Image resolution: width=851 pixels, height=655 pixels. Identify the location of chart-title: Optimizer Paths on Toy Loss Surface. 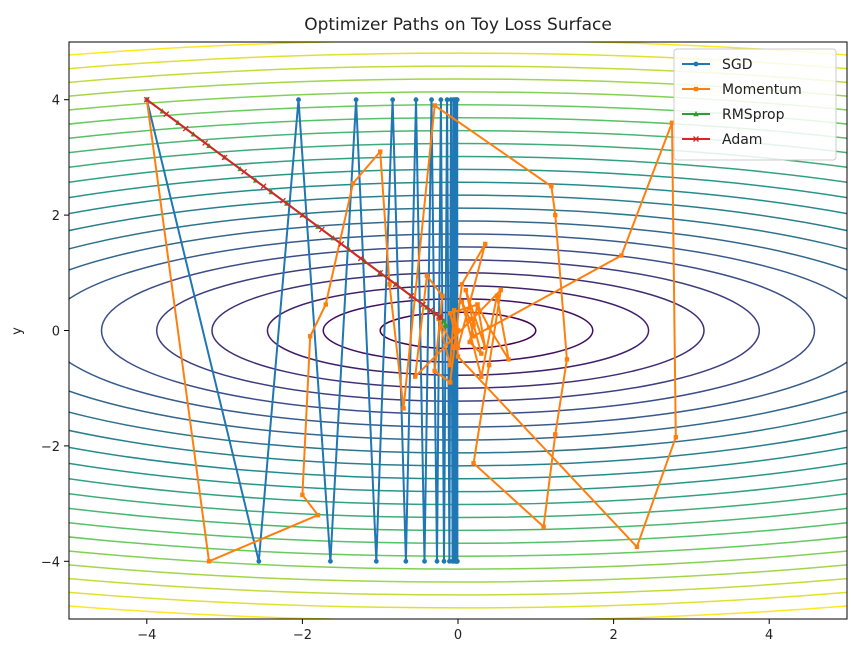
(458, 25).